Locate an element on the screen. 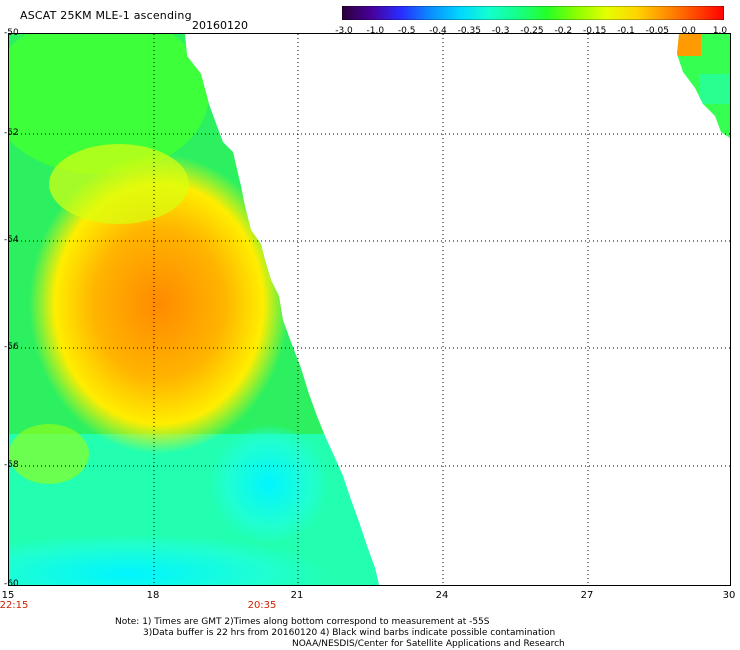 The width and height of the screenshot is (740, 650). colorbar-label: -0.3 is located at coordinates (500, 31).